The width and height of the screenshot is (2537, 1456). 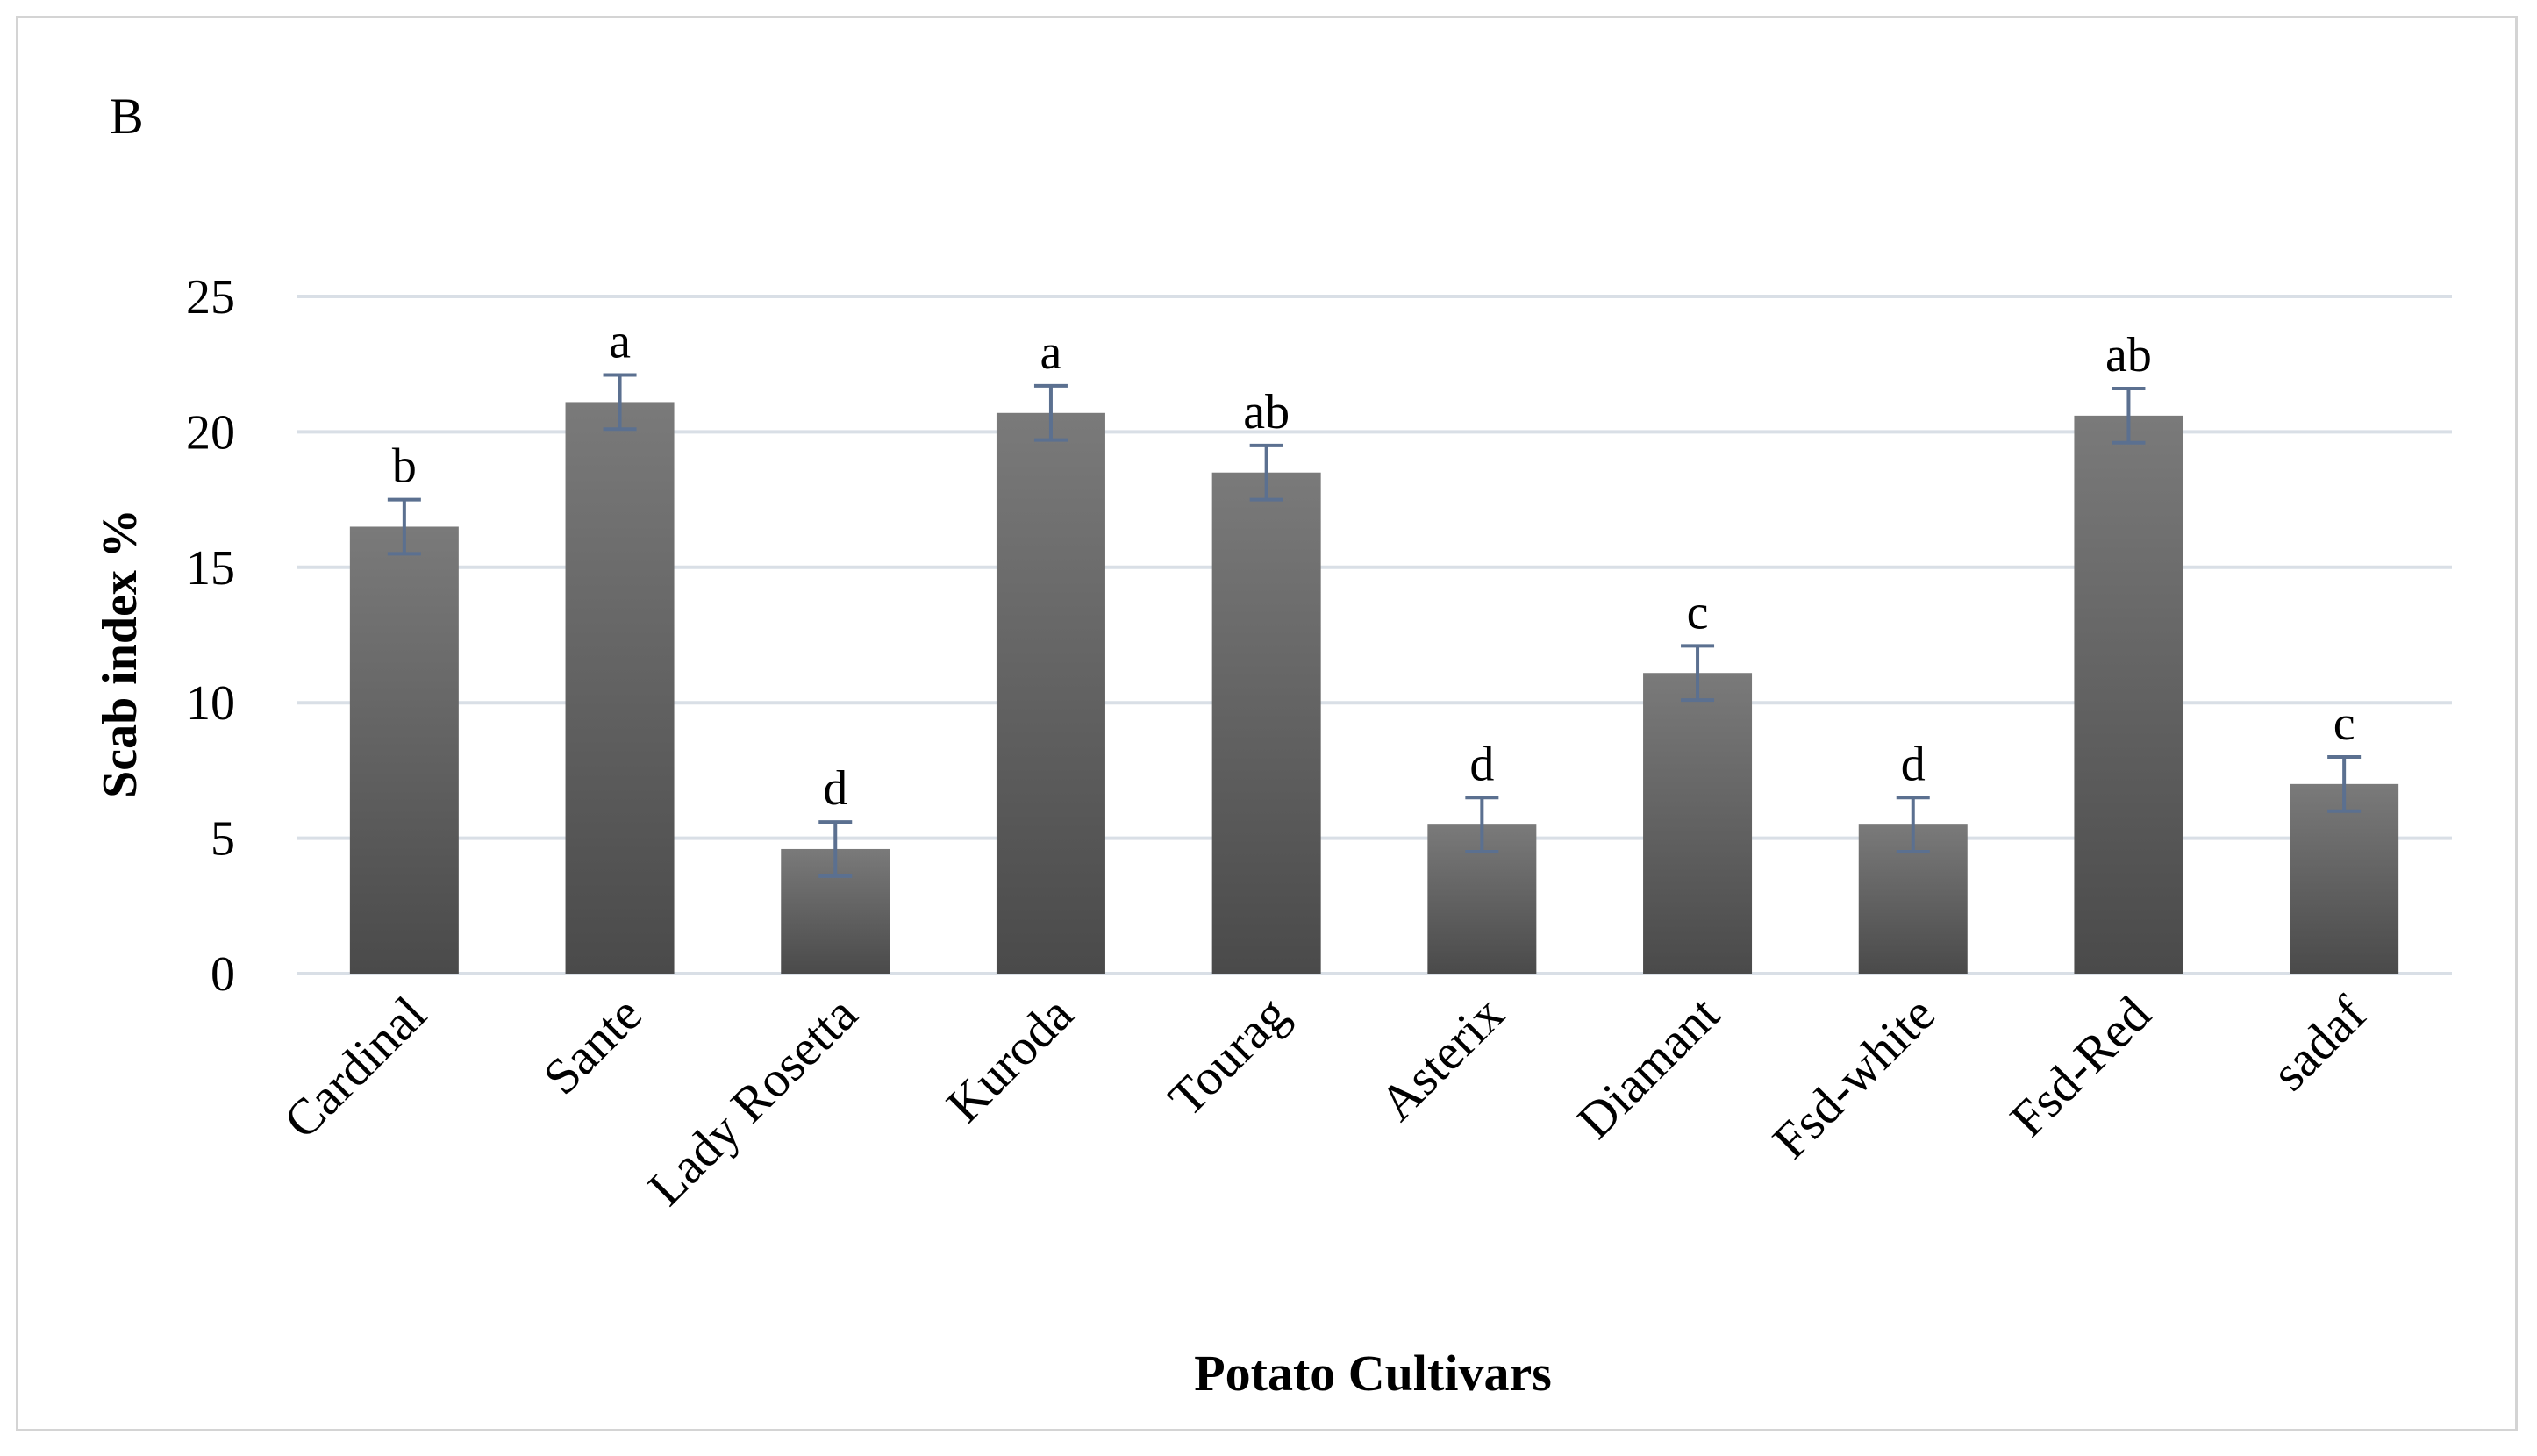 What do you see at coordinates (1373, 1373) in the screenshot?
I see `x-axis-label: Potato Cultivars` at bounding box center [1373, 1373].